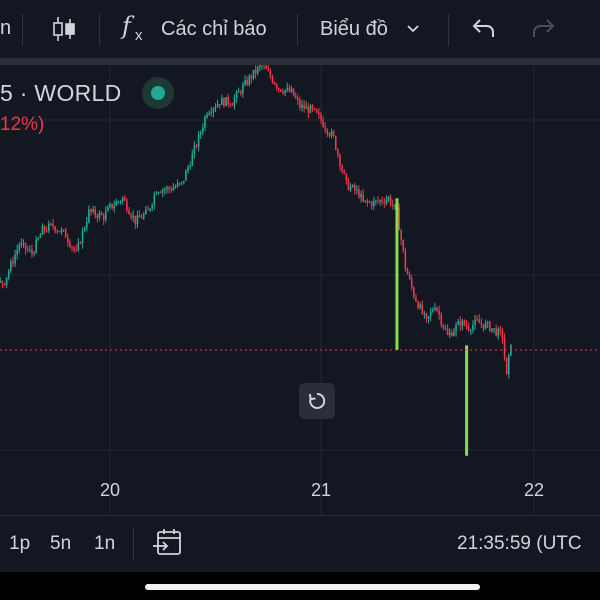 This screenshot has height=600, width=600. I want to click on reset-chart-button, so click(317, 401).